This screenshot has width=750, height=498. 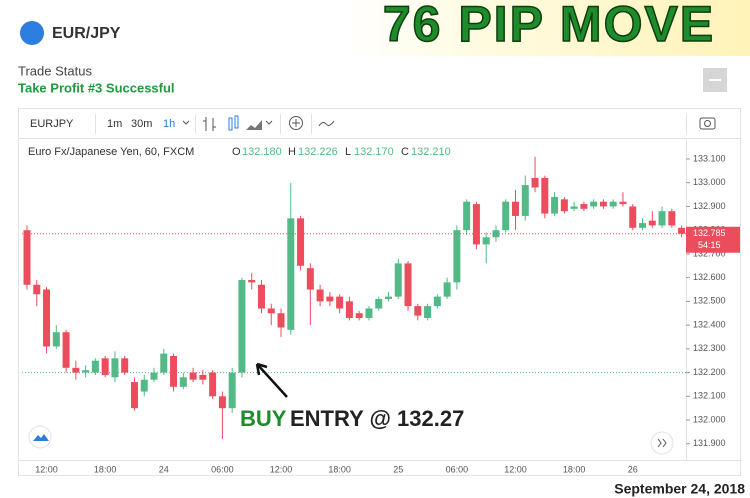 What do you see at coordinates (709, 443) in the screenshot?
I see `y-tick-label: 131.900` at bounding box center [709, 443].